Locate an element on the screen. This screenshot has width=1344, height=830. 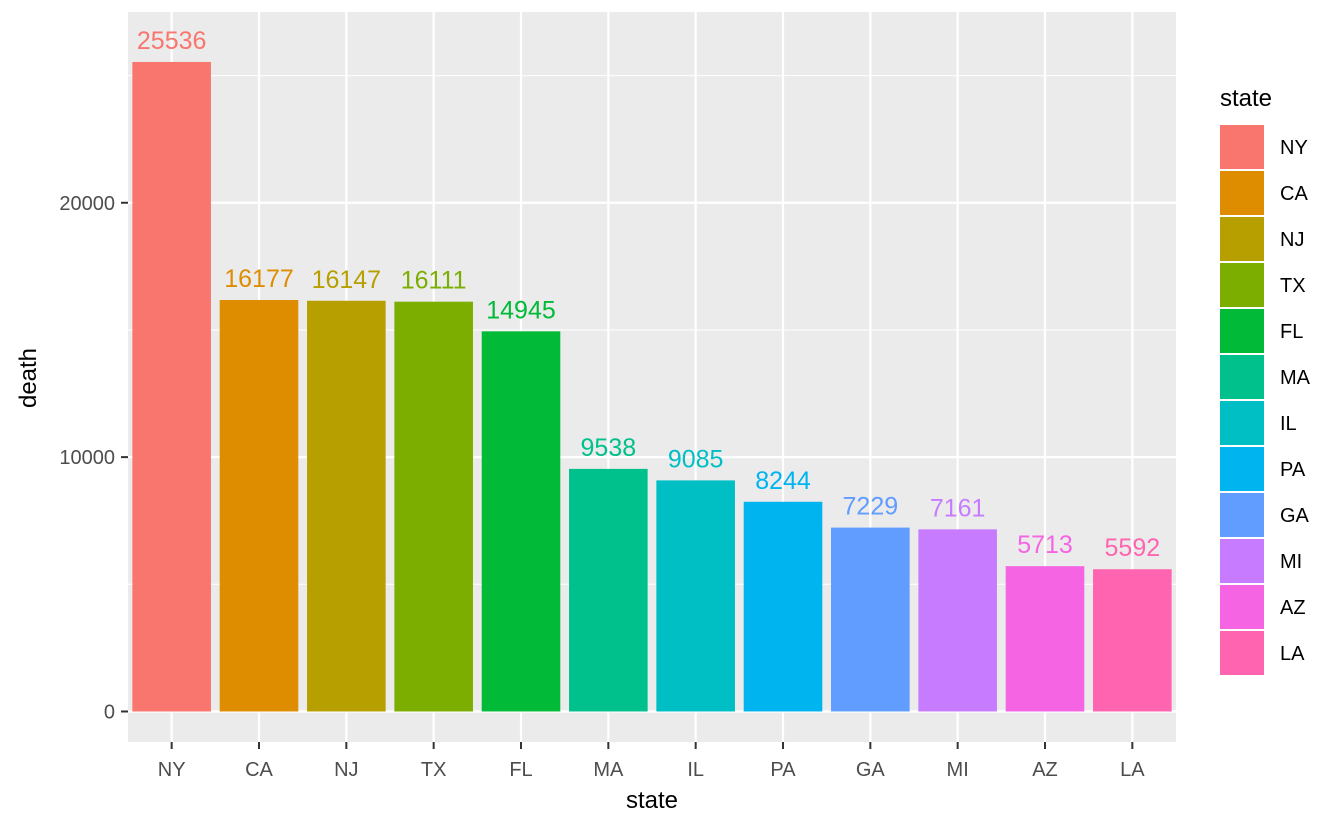
legend-label-ga: GA is located at coordinates (1295, 516).